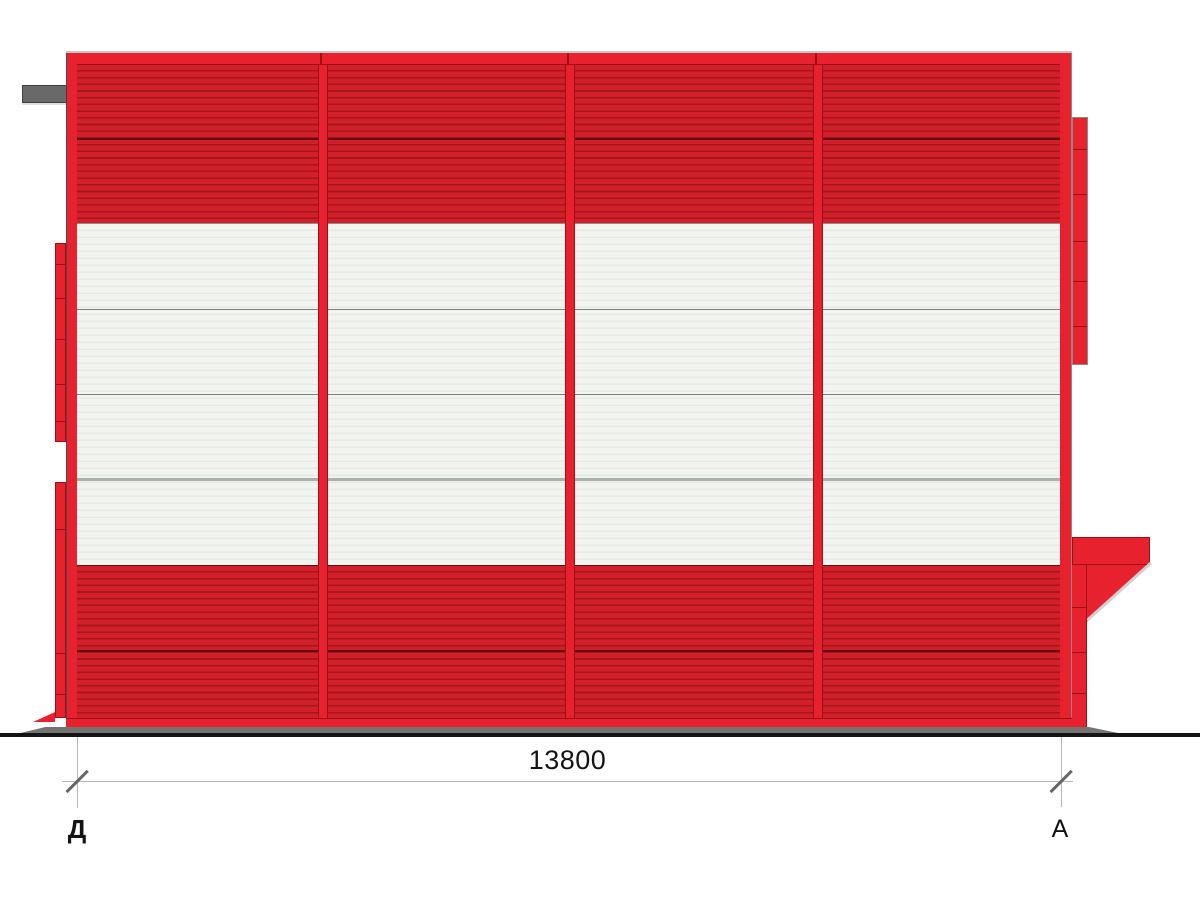 The width and height of the screenshot is (1200, 900). Describe the element at coordinates (570, 731) in the screenshot. I see `foundation-strip` at that location.